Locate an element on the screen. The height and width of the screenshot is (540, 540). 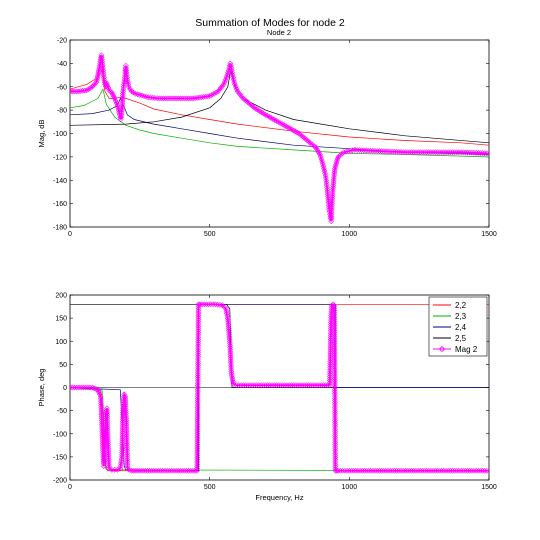
x-axis-label: Frequency, Hz is located at coordinates (279, 497).